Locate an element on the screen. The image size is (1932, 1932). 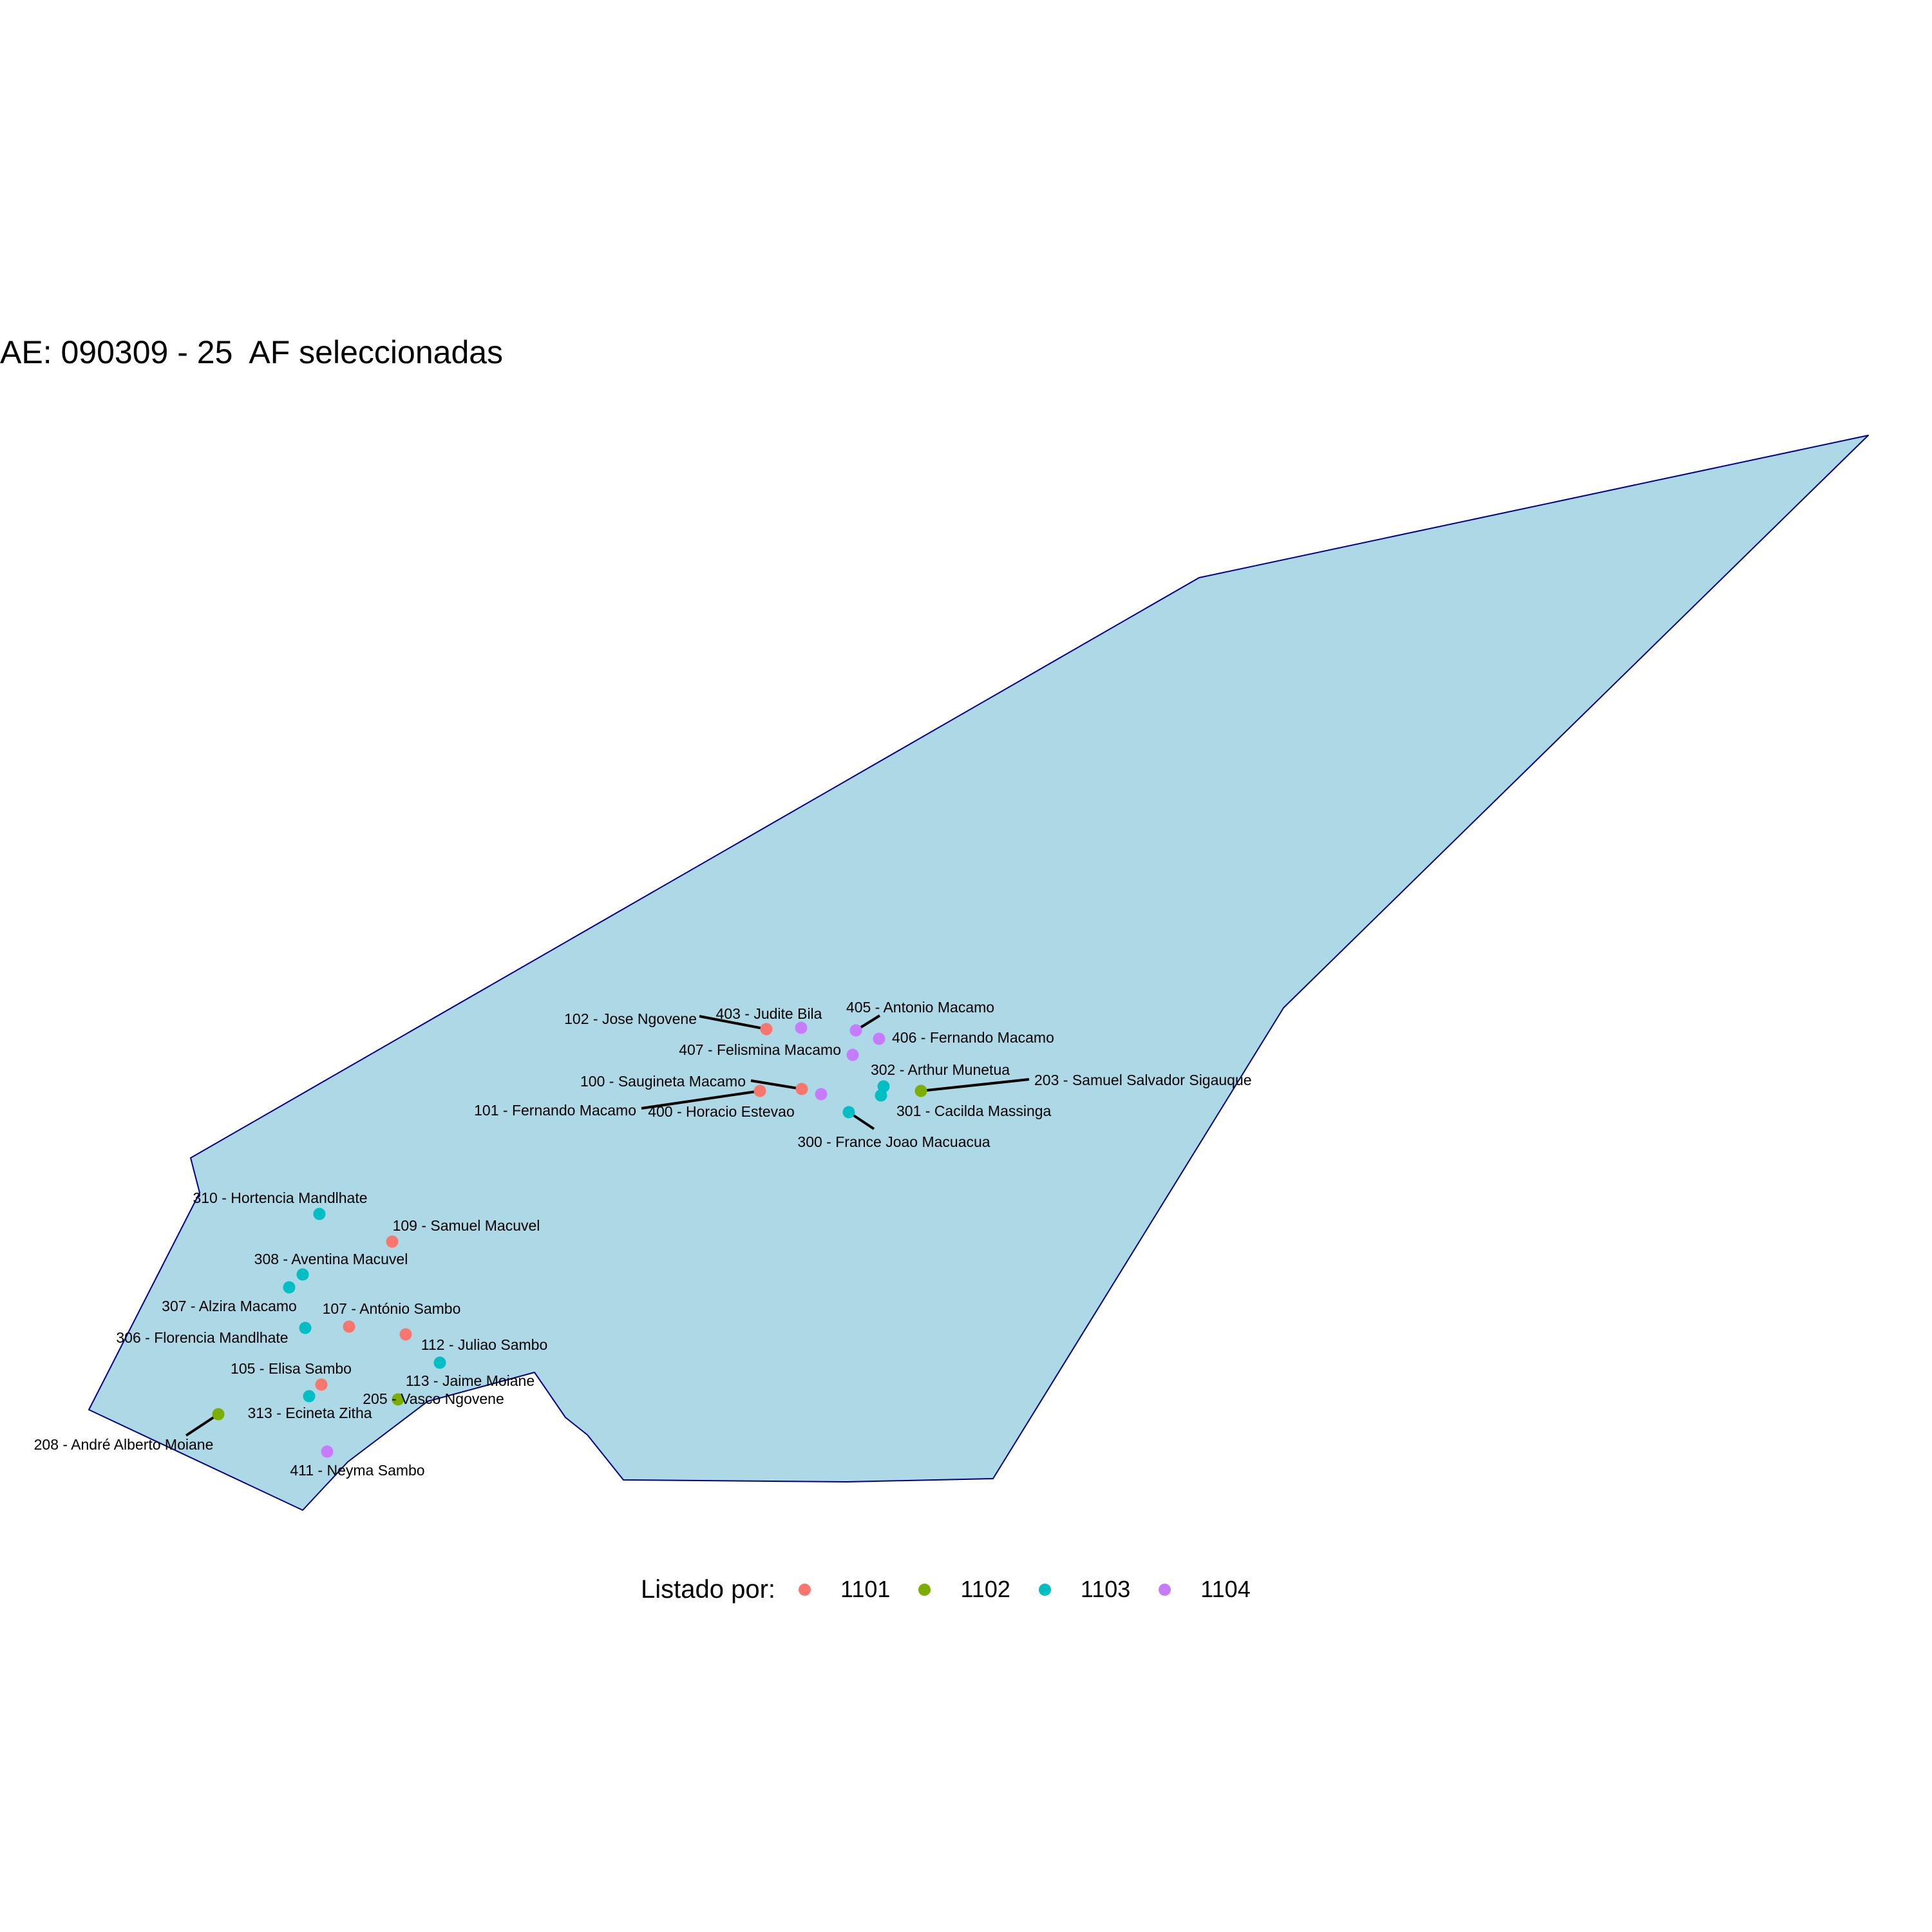
legend-label-1102: 1102 is located at coordinates (985, 1589).